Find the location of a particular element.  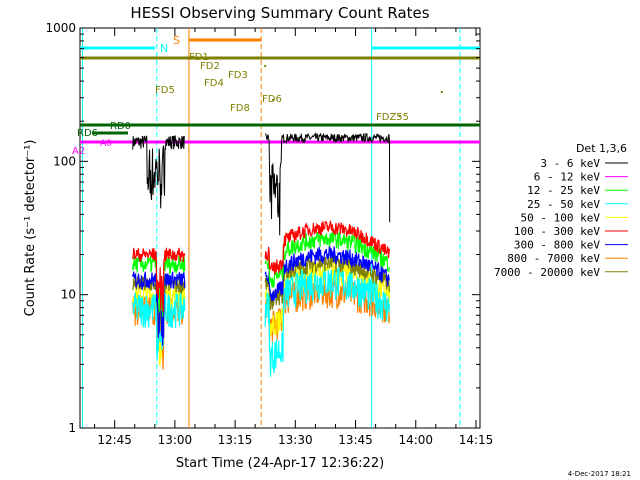

y-tick-label-2: 100 is located at coordinates (64, 161).